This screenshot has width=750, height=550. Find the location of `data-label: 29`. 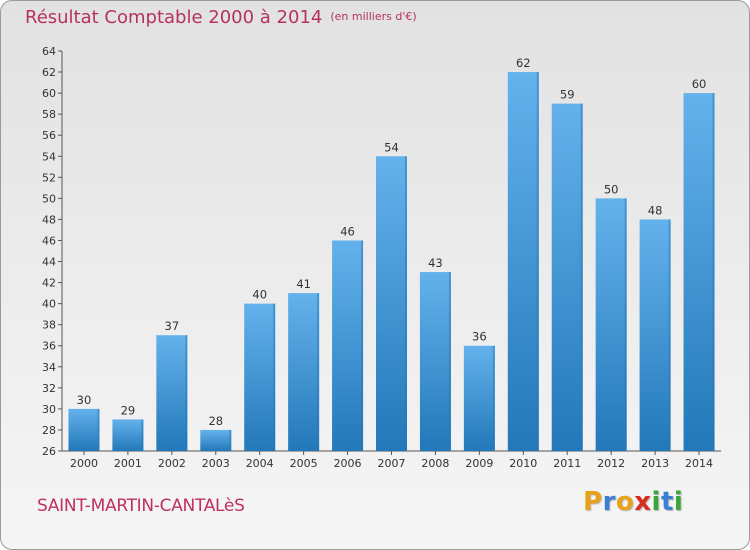

data-label: 29 is located at coordinates (128, 410).